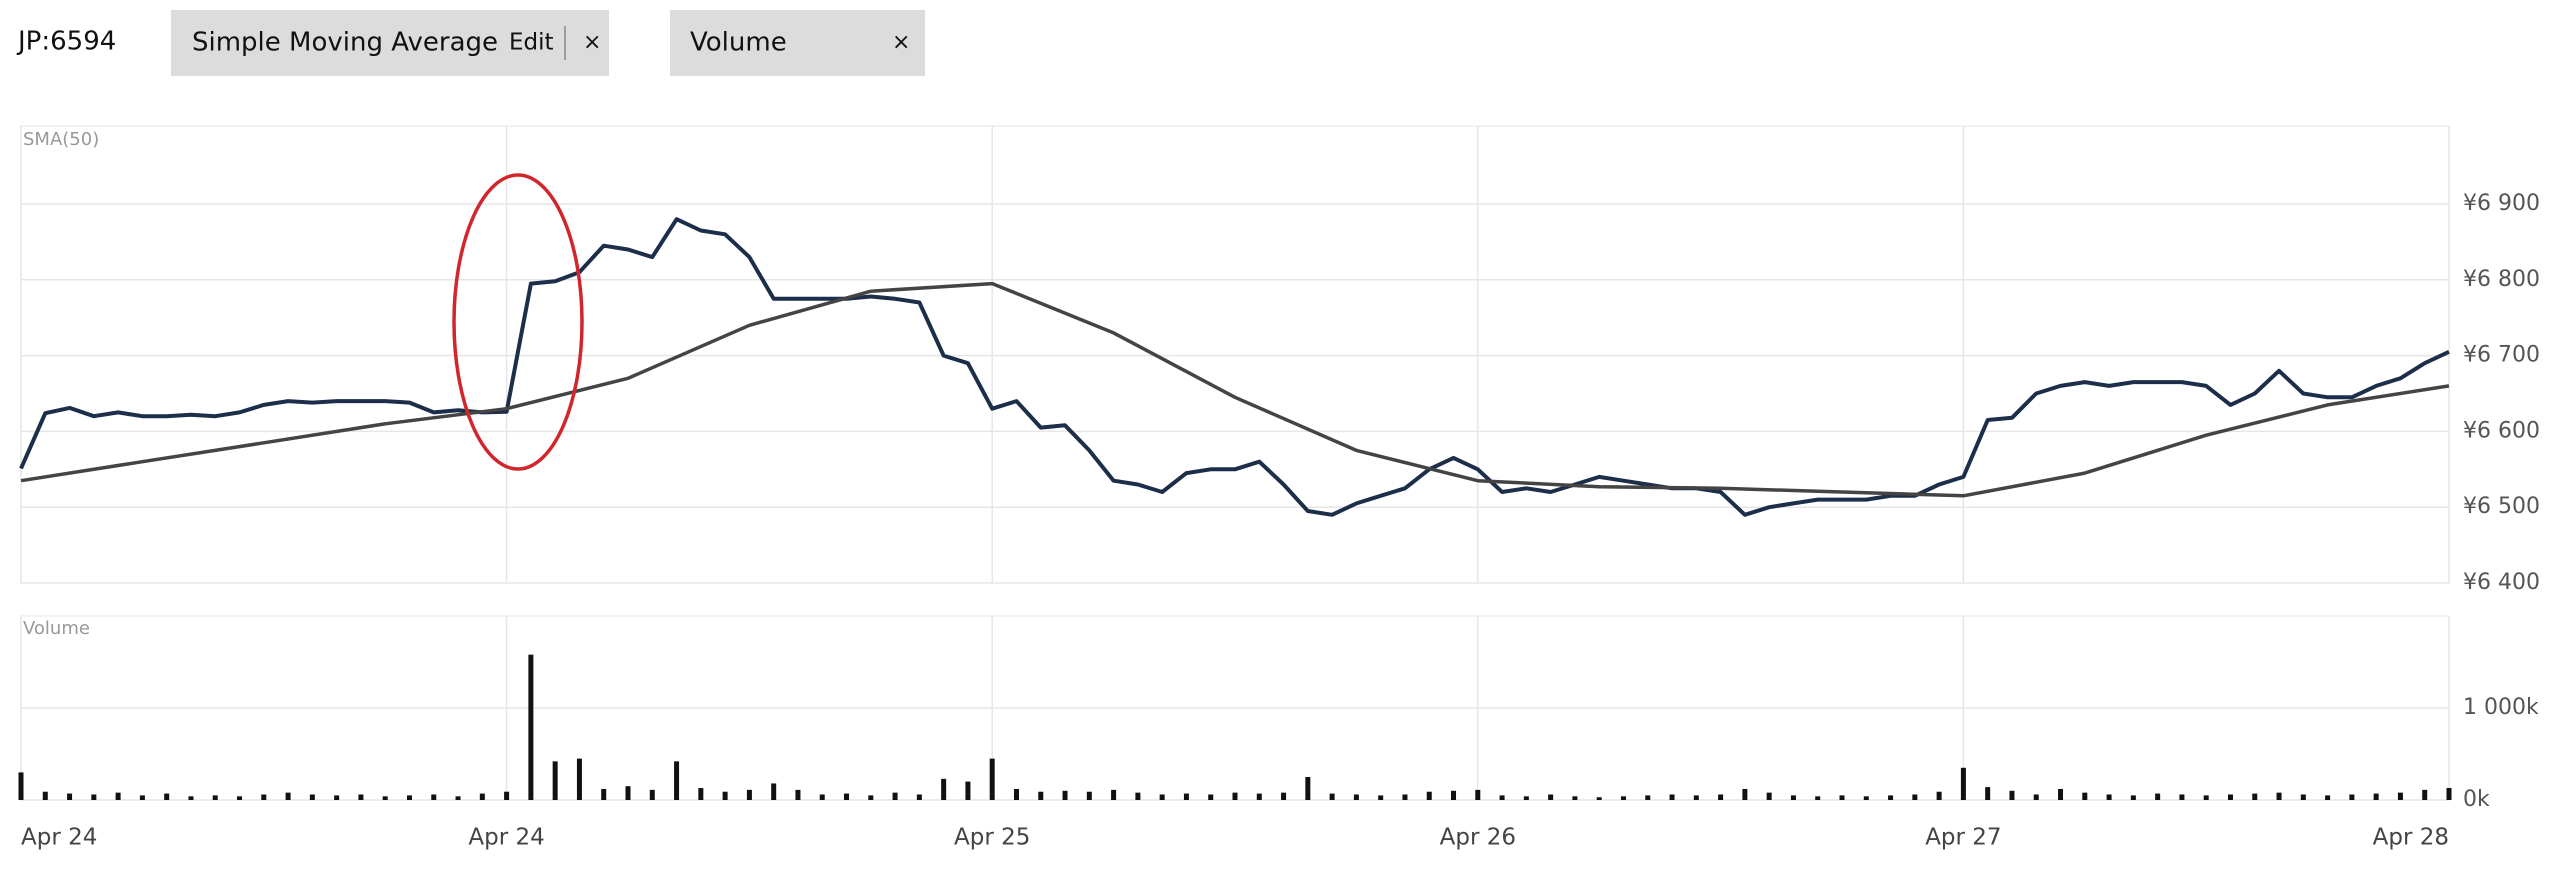  I want to click on y-tick-label: ¥6 600, so click(2501, 430).